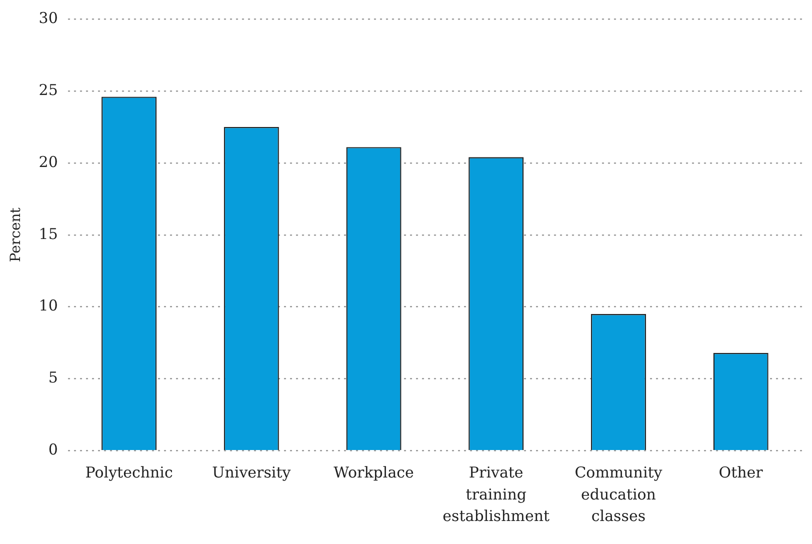 The width and height of the screenshot is (812, 544). Describe the element at coordinates (48, 161) in the screenshot. I see `y-tick-label: 20` at that location.